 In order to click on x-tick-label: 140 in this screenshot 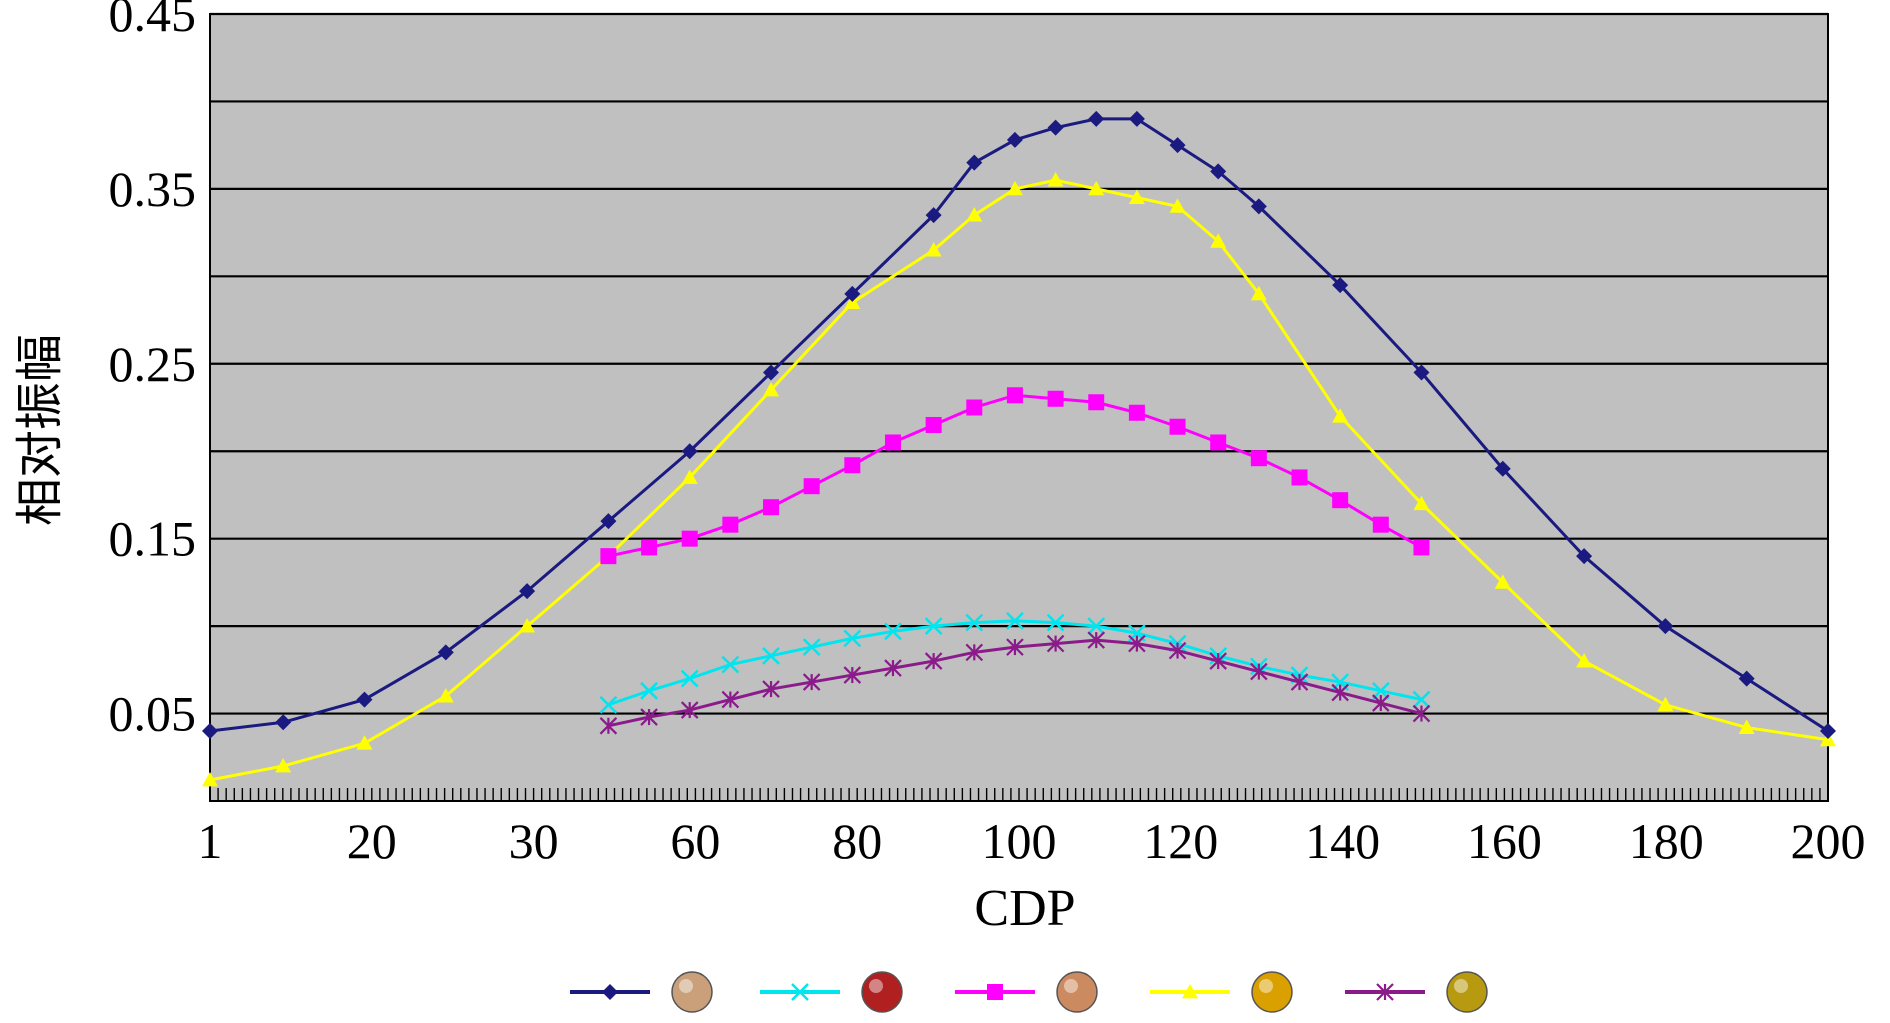, I will do `click(1342, 841)`.